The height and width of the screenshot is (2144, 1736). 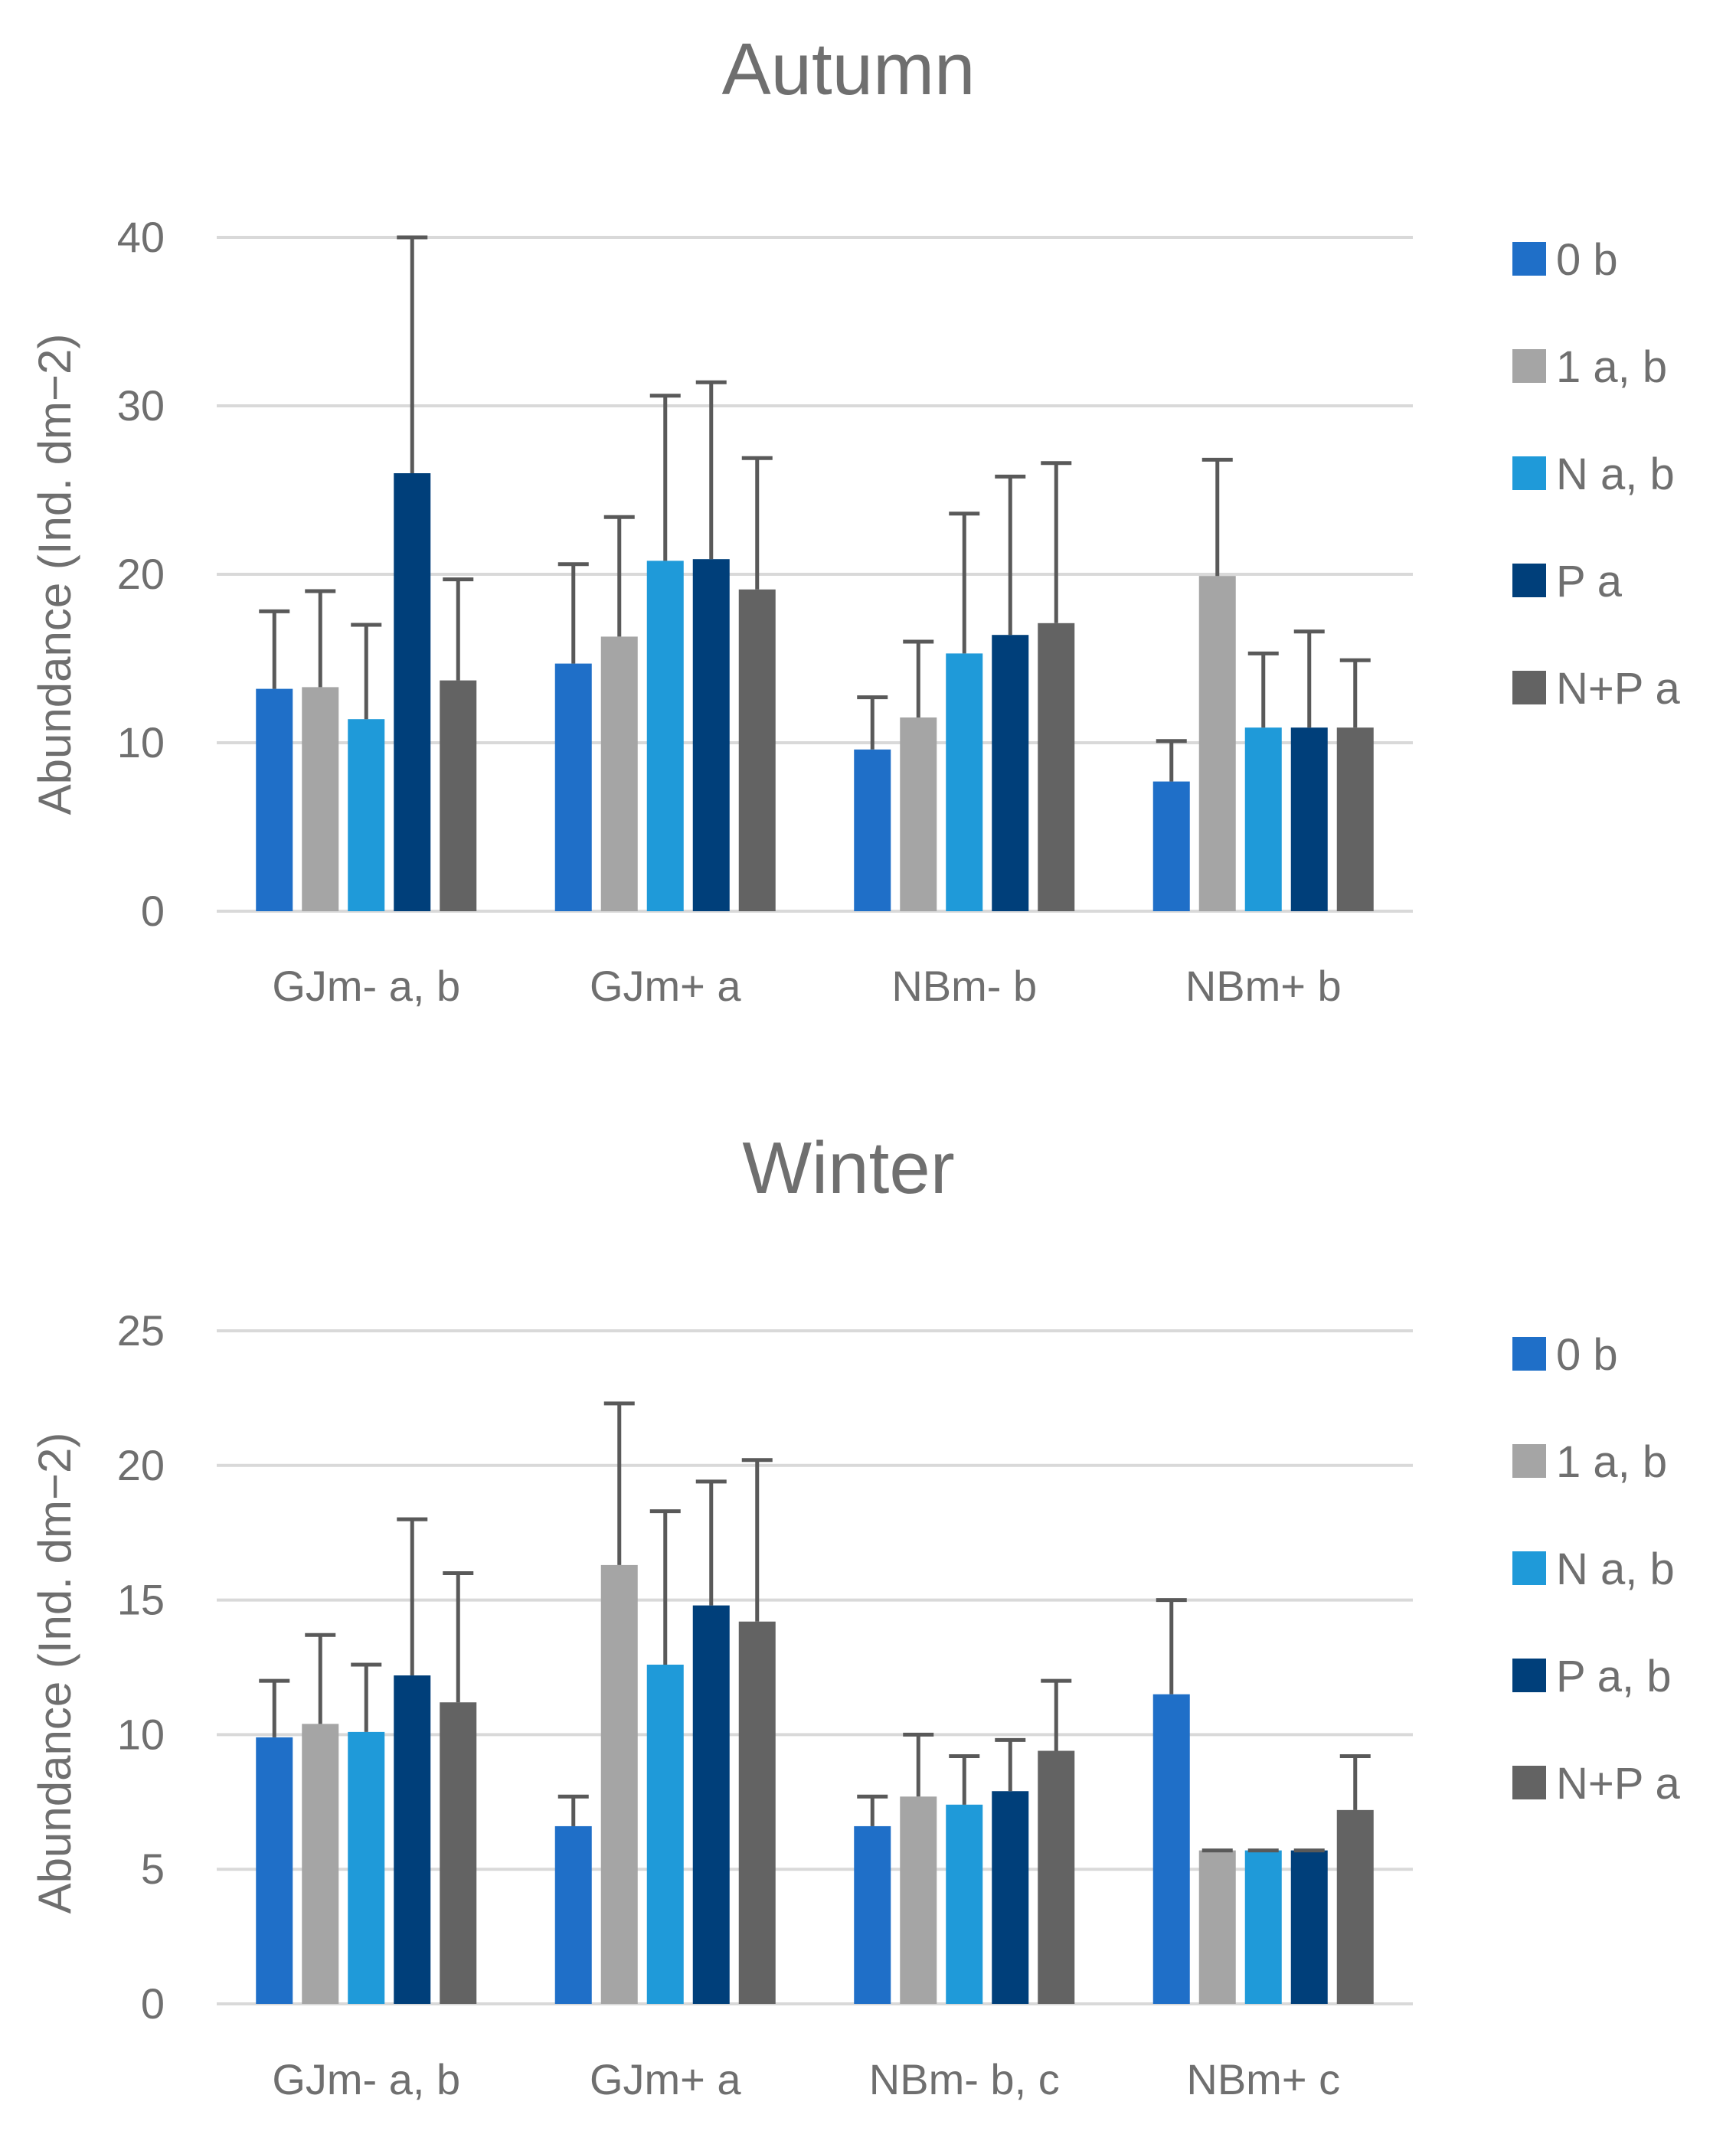 I want to click on y-tick-label: 5, so click(x=153, y=1869).